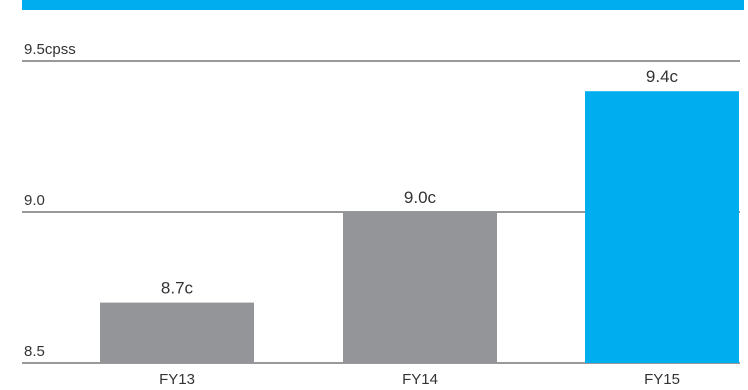 The image size is (748, 390). What do you see at coordinates (662, 76) in the screenshot?
I see `value-label-fy15: 9.4c` at bounding box center [662, 76].